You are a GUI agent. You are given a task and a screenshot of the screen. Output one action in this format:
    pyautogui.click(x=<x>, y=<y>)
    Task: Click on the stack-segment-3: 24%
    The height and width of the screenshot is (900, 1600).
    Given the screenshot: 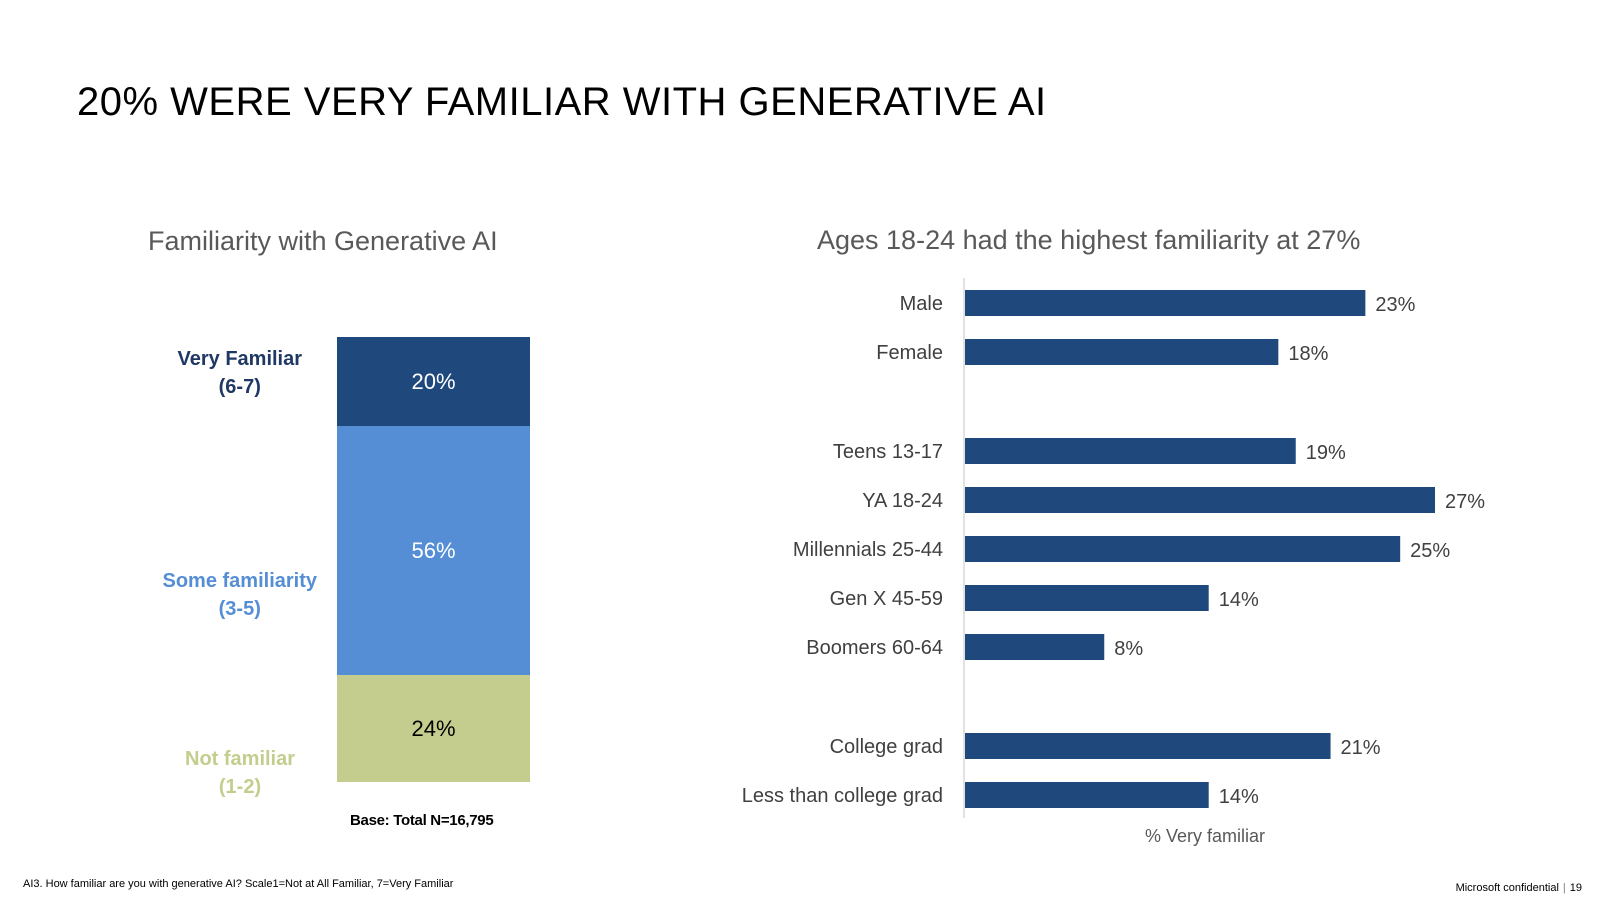 What is the action you would take?
    pyautogui.click(x=433, y=728)
    